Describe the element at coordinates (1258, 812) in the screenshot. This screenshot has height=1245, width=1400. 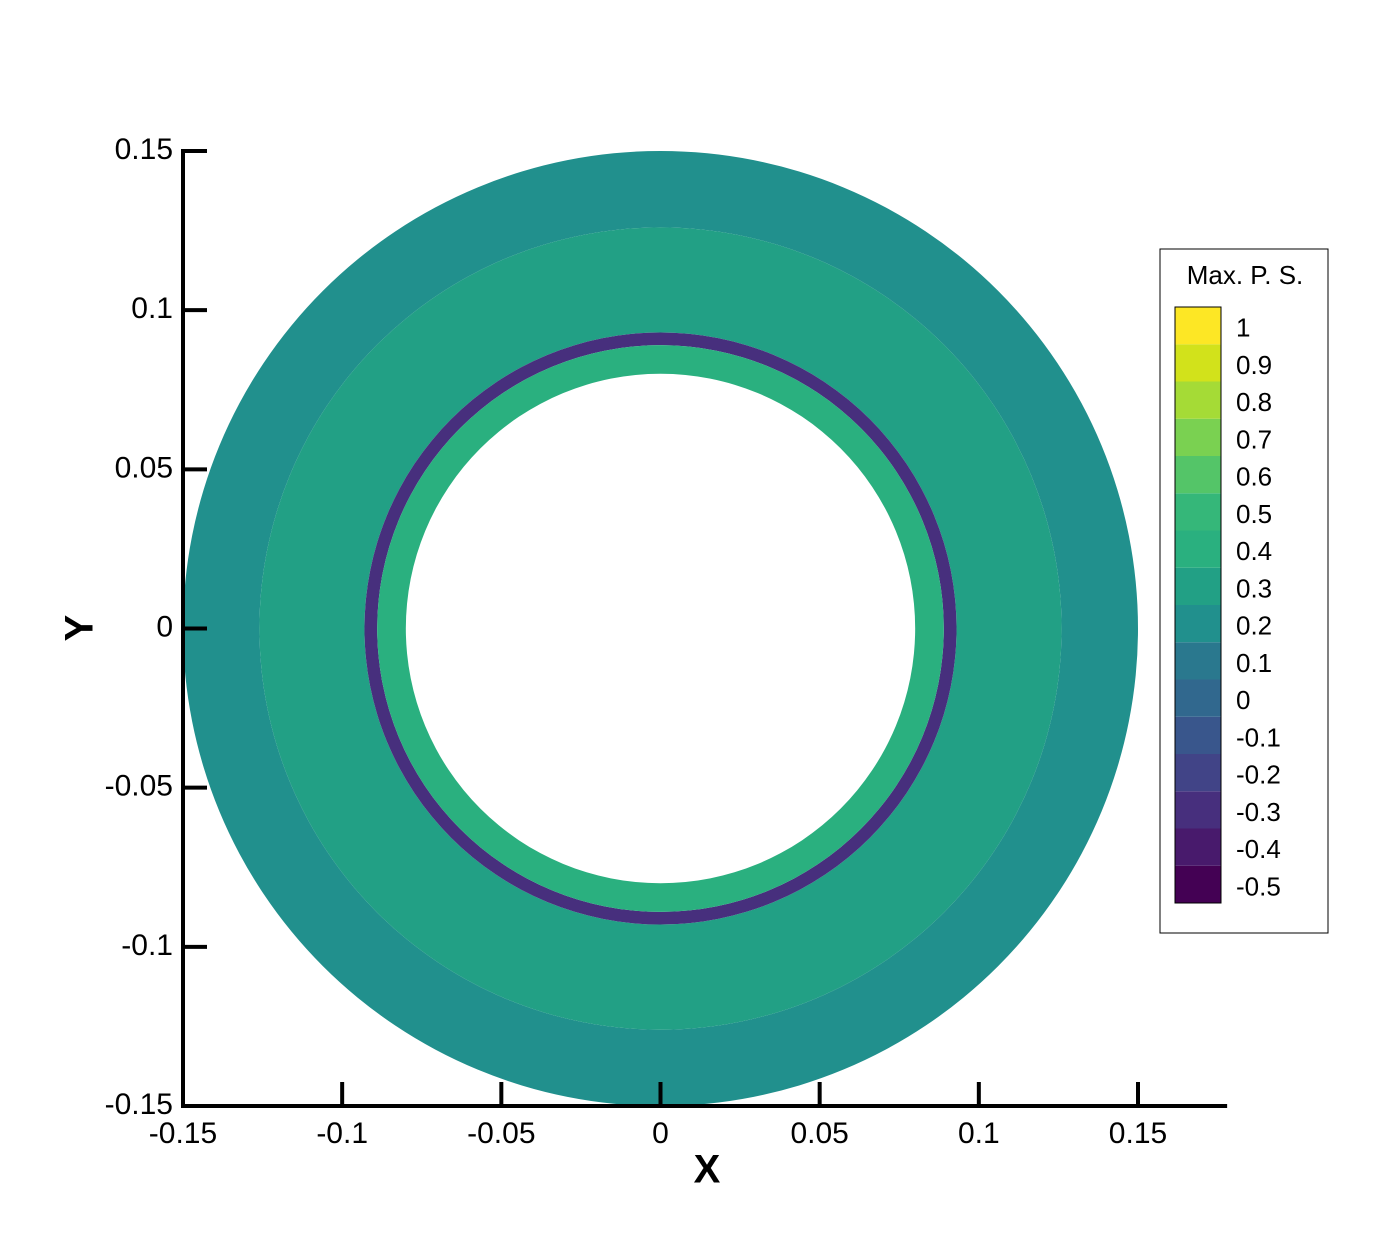
I see `legend-label: -0.3` at that location.